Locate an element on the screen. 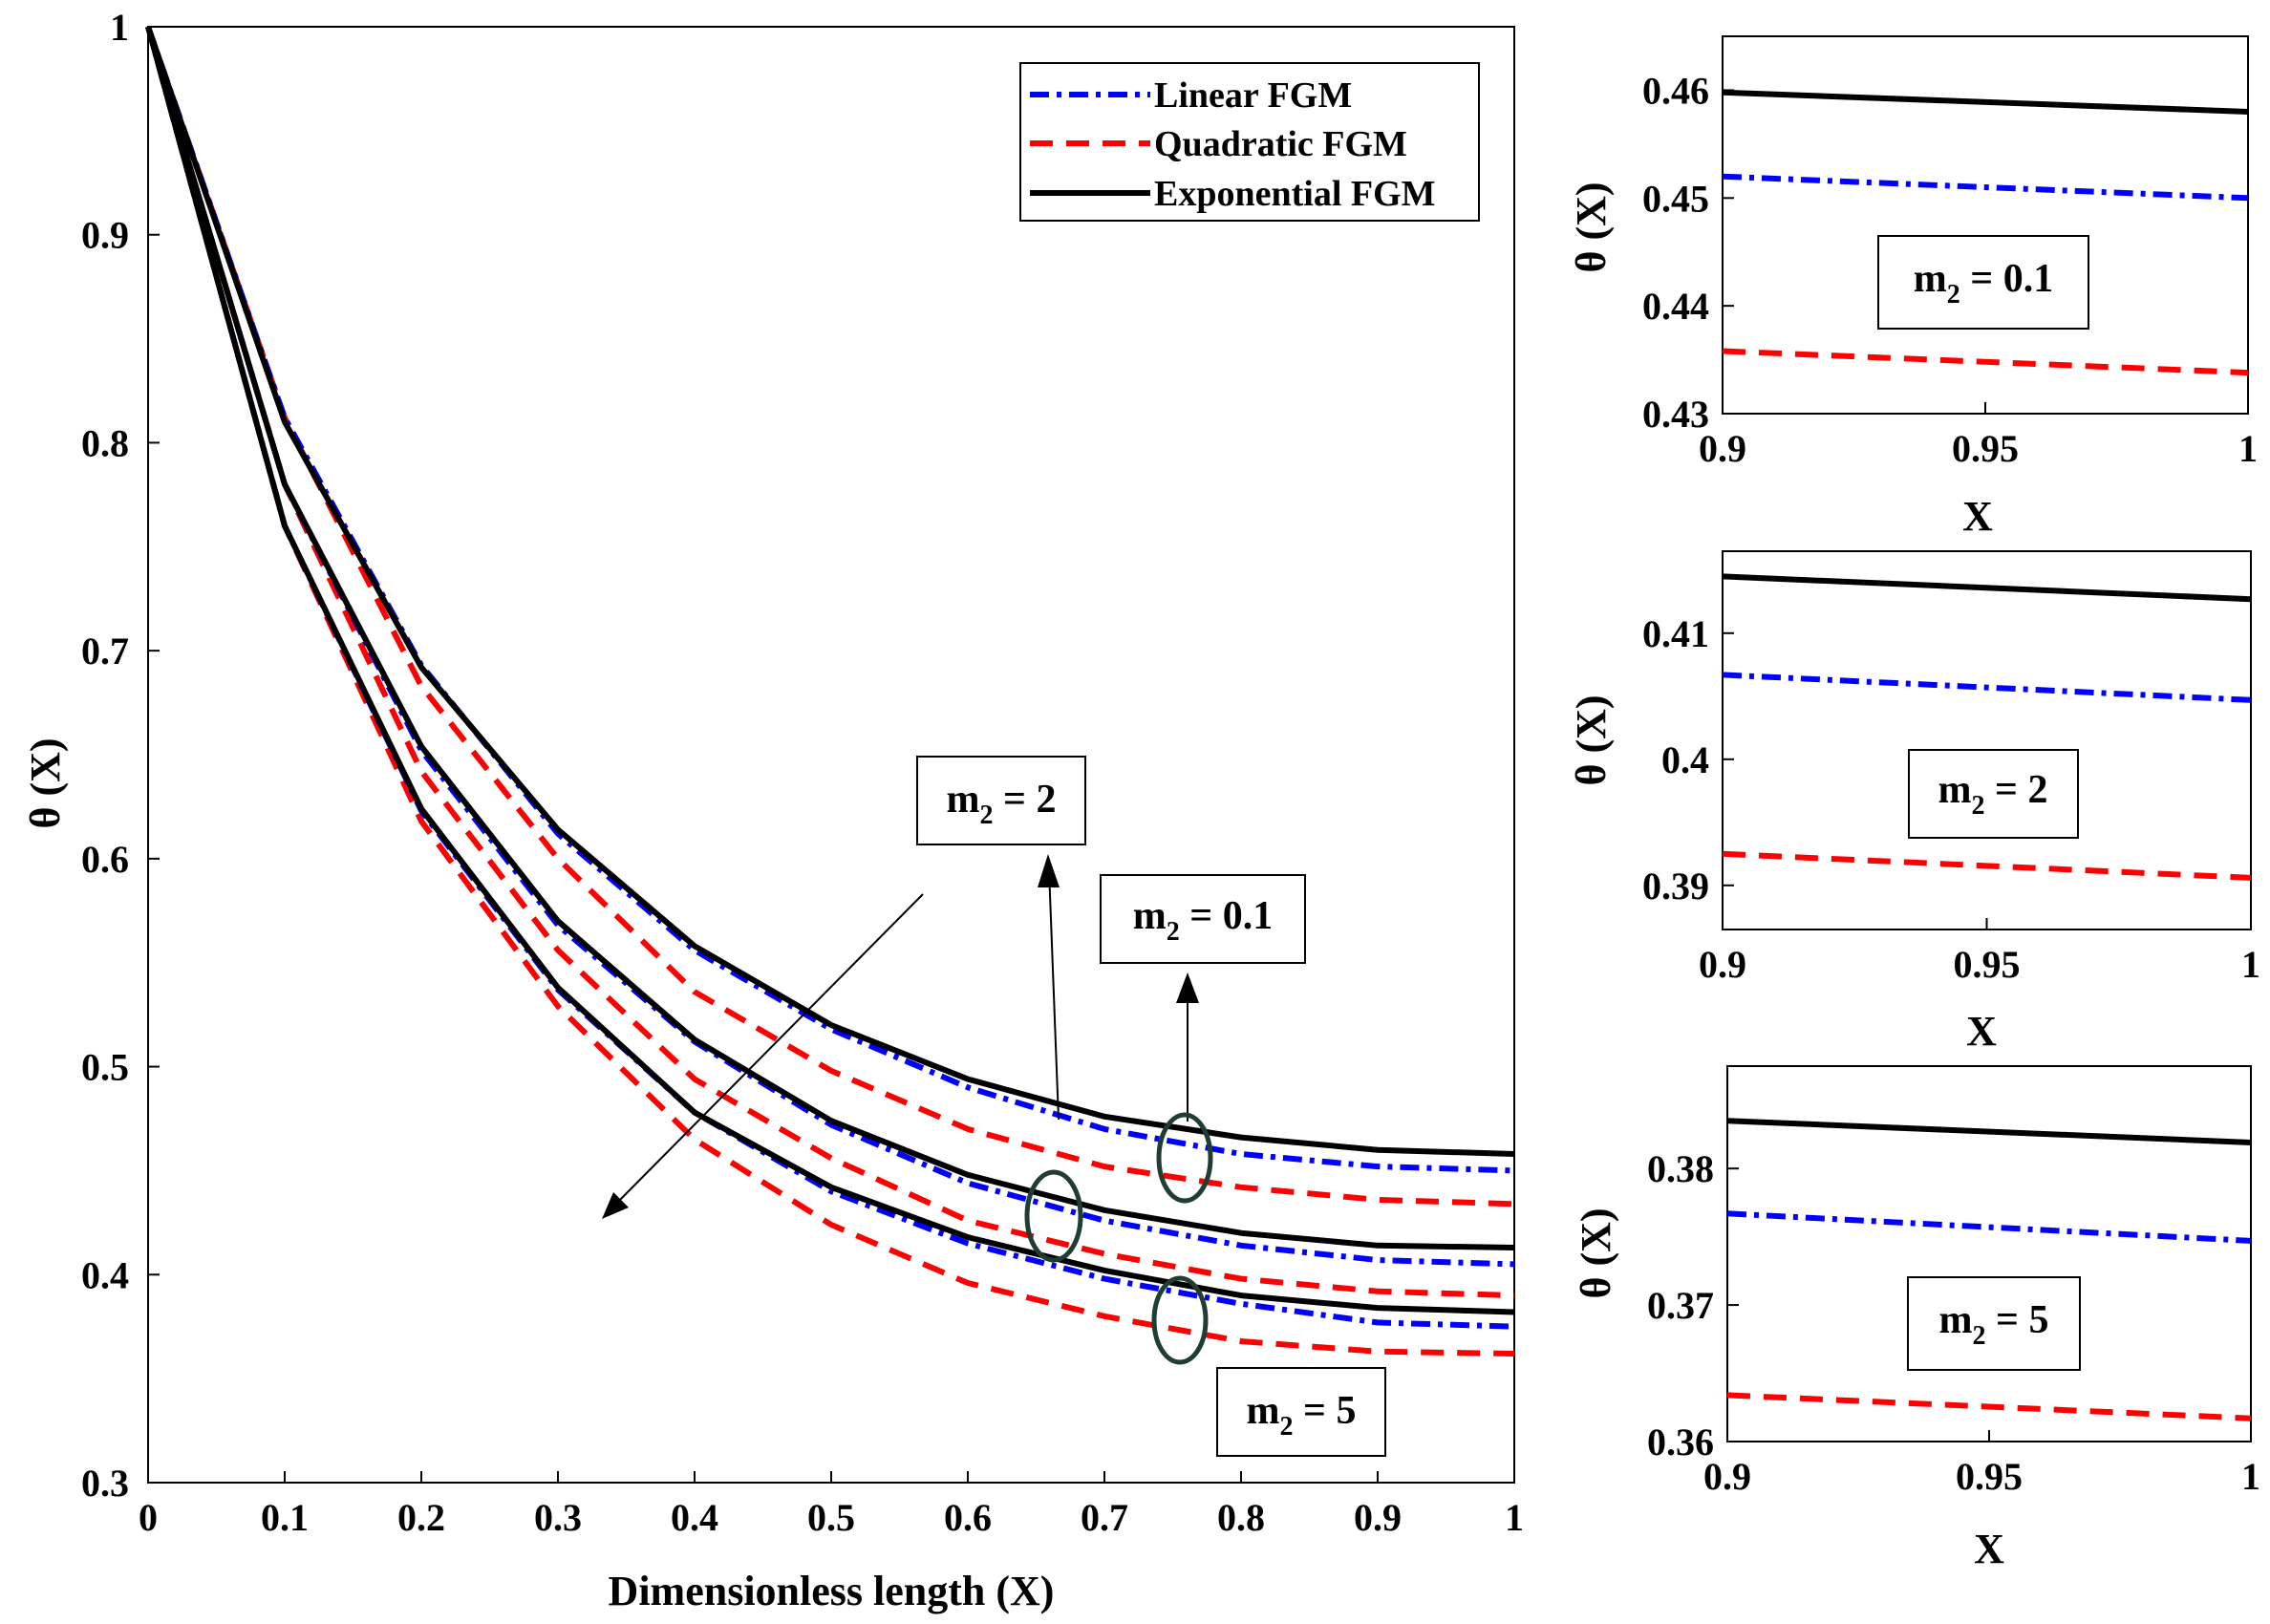 This screenshot has height=1624, width=2270. inset-1-y-tick-label: 0.43 is located at coordinates (1675, 414).